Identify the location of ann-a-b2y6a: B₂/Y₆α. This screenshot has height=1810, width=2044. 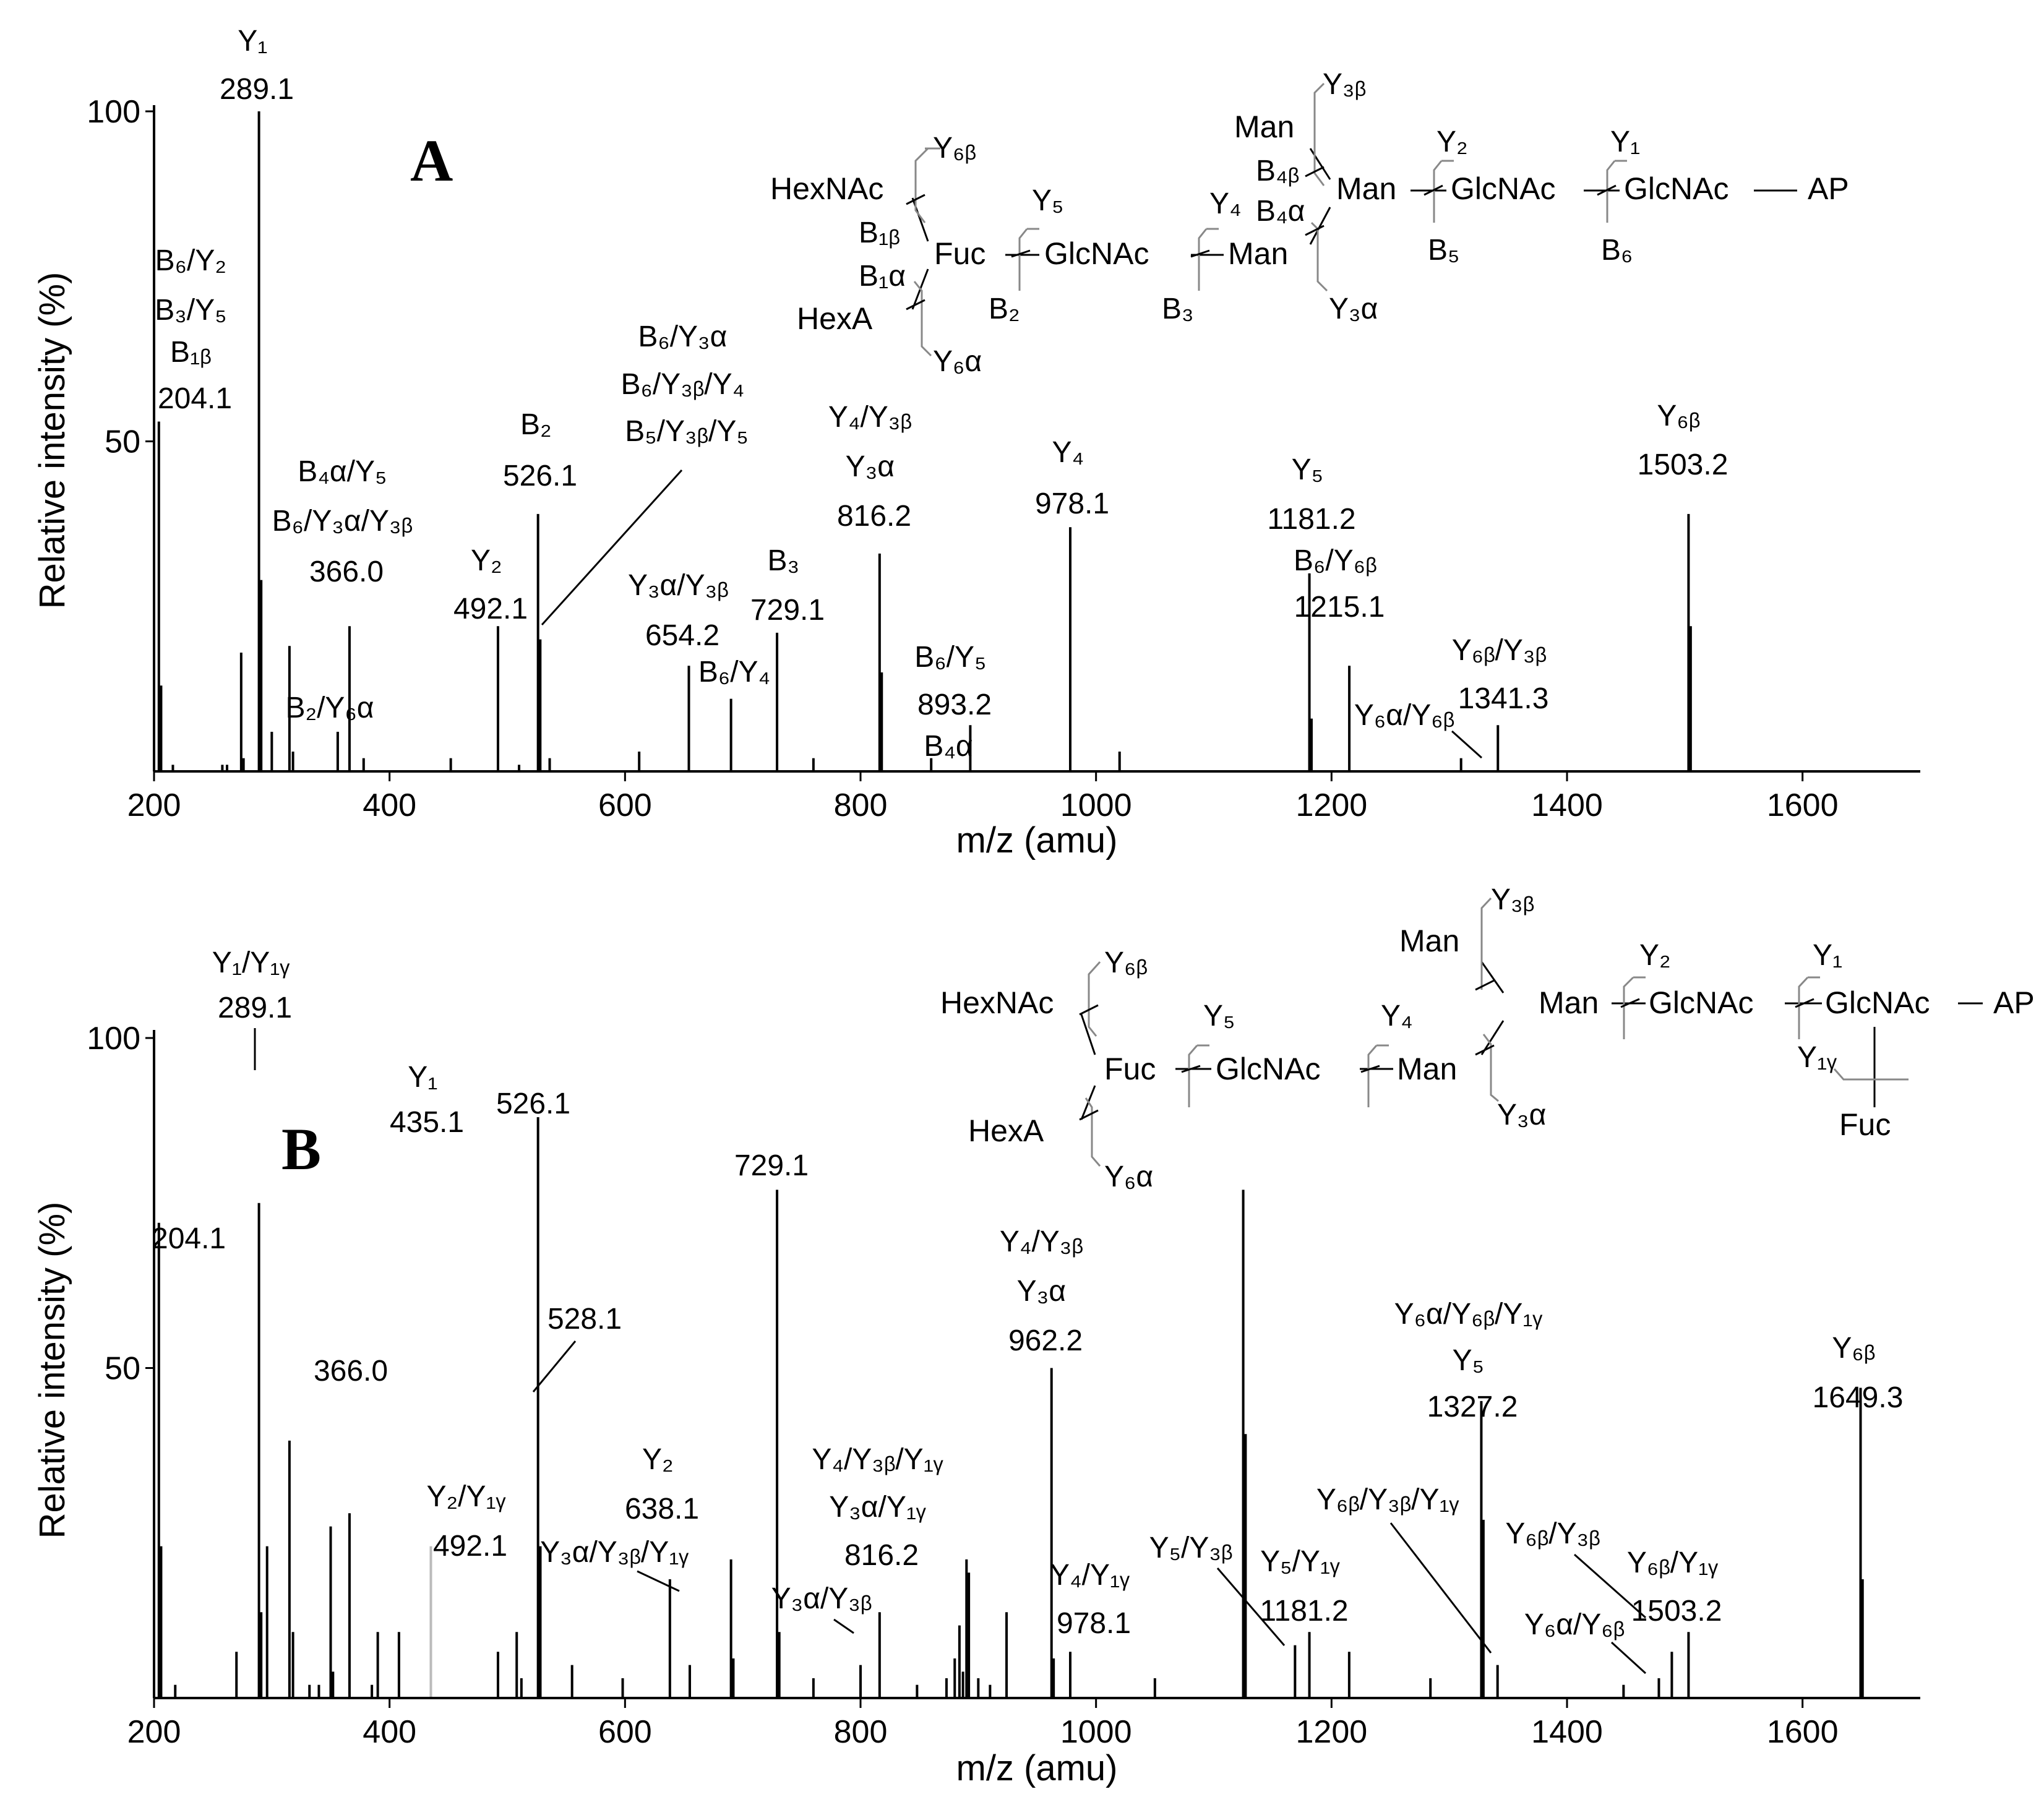
(329, 708).